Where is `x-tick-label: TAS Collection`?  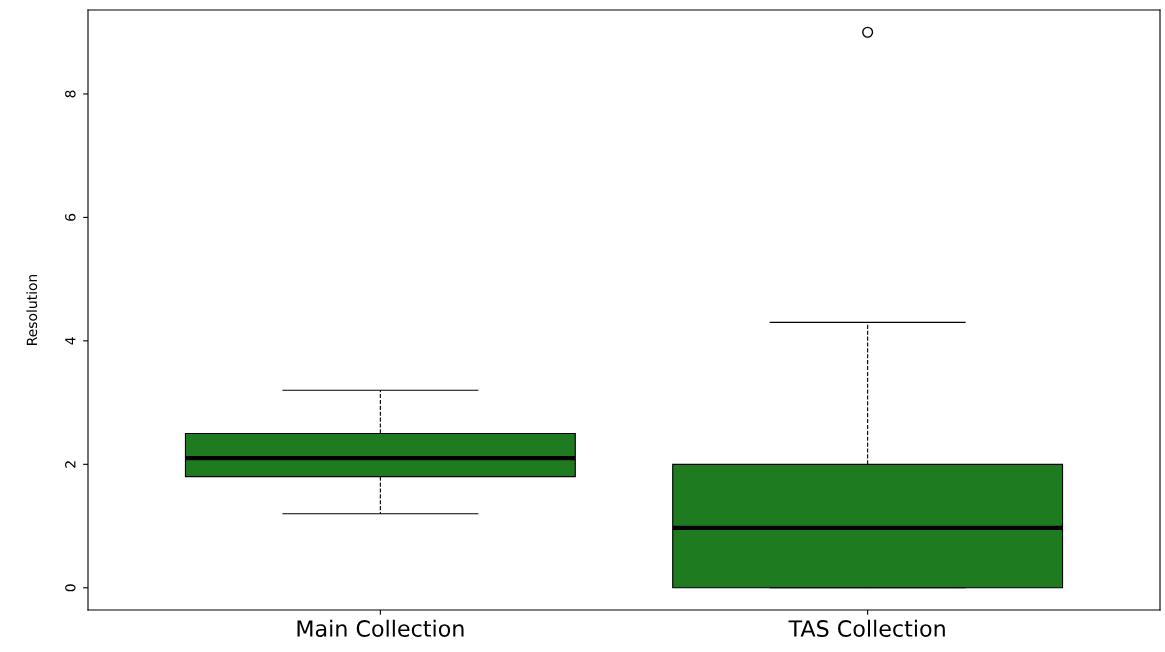
x-tick-label: TAS Collection is located at coordinates (866, 628).